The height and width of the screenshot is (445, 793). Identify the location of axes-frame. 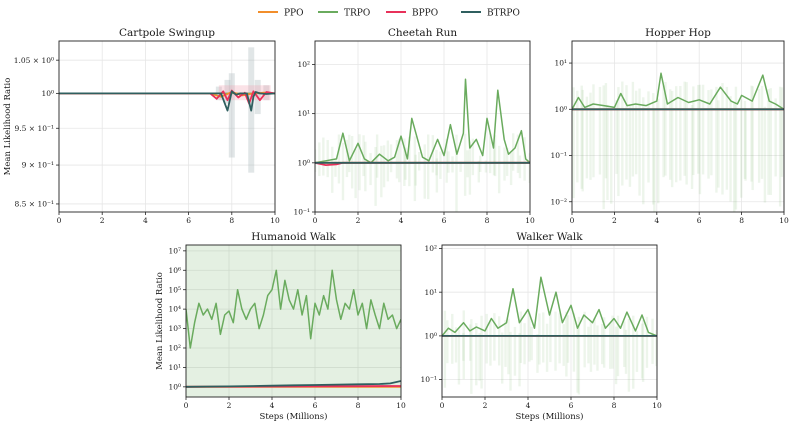
(293, 321).